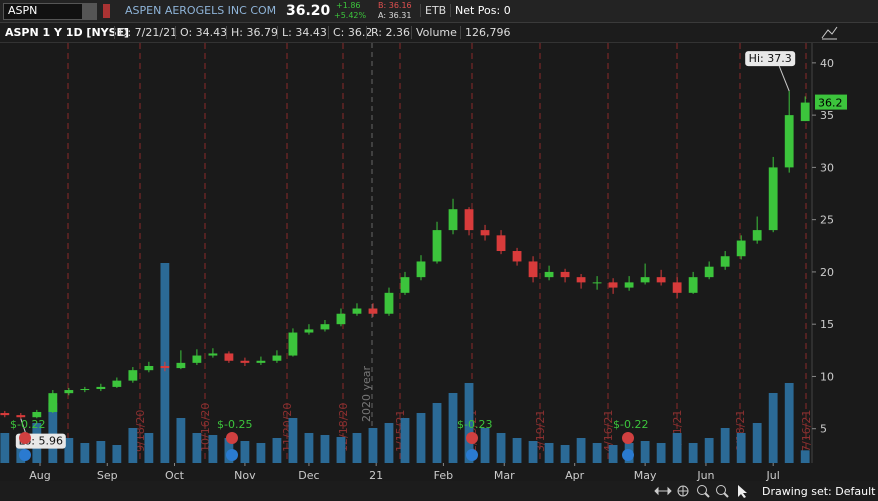 The image size is (878, 501). What do you see at coordinates (145, 32) in the screenshot?
I see `info-date: D: 7/21/21` at bounding box center [145, 32].